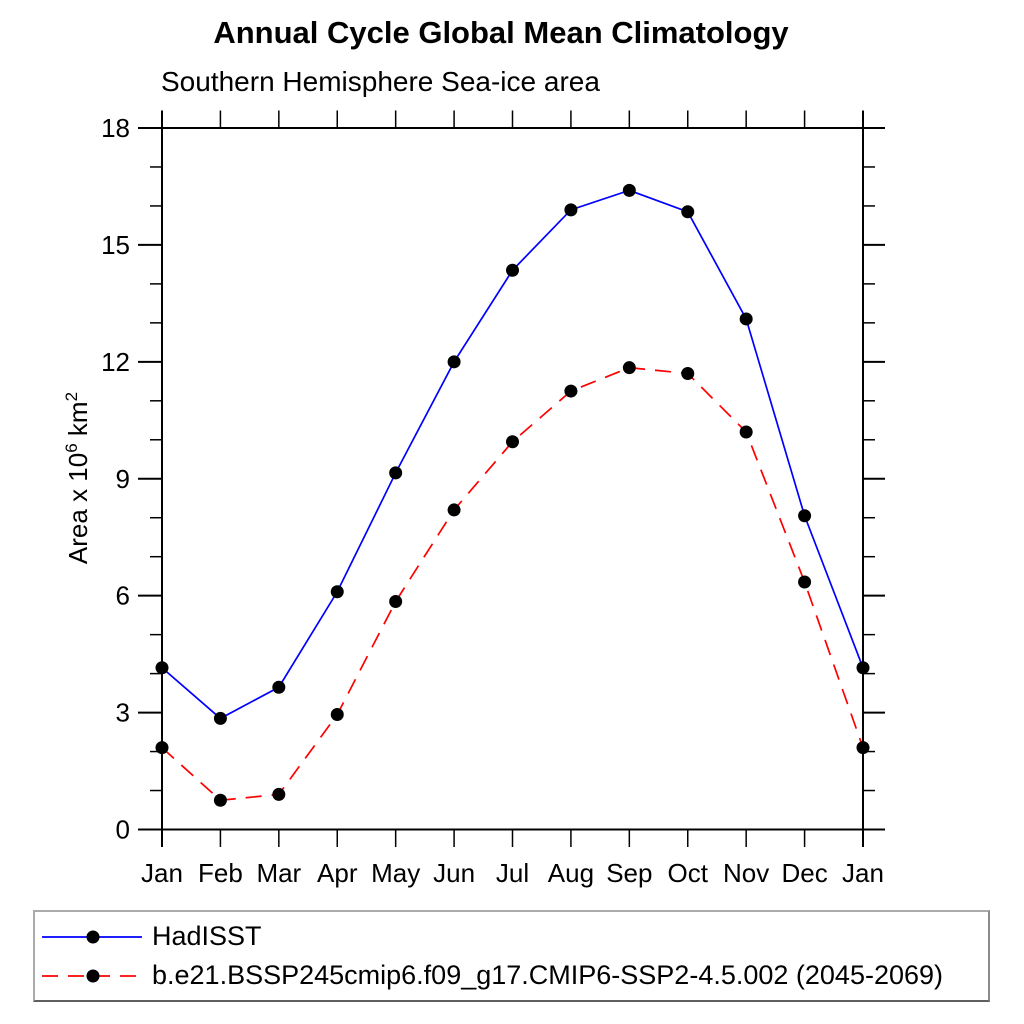 Image resolution: width=1024 pixels, height=1024 pixels. What do you see at coordinates (207, 936) in the screenshot?
I see `legend-label-hadisst: HadISST` at bounding box center [207, 936].